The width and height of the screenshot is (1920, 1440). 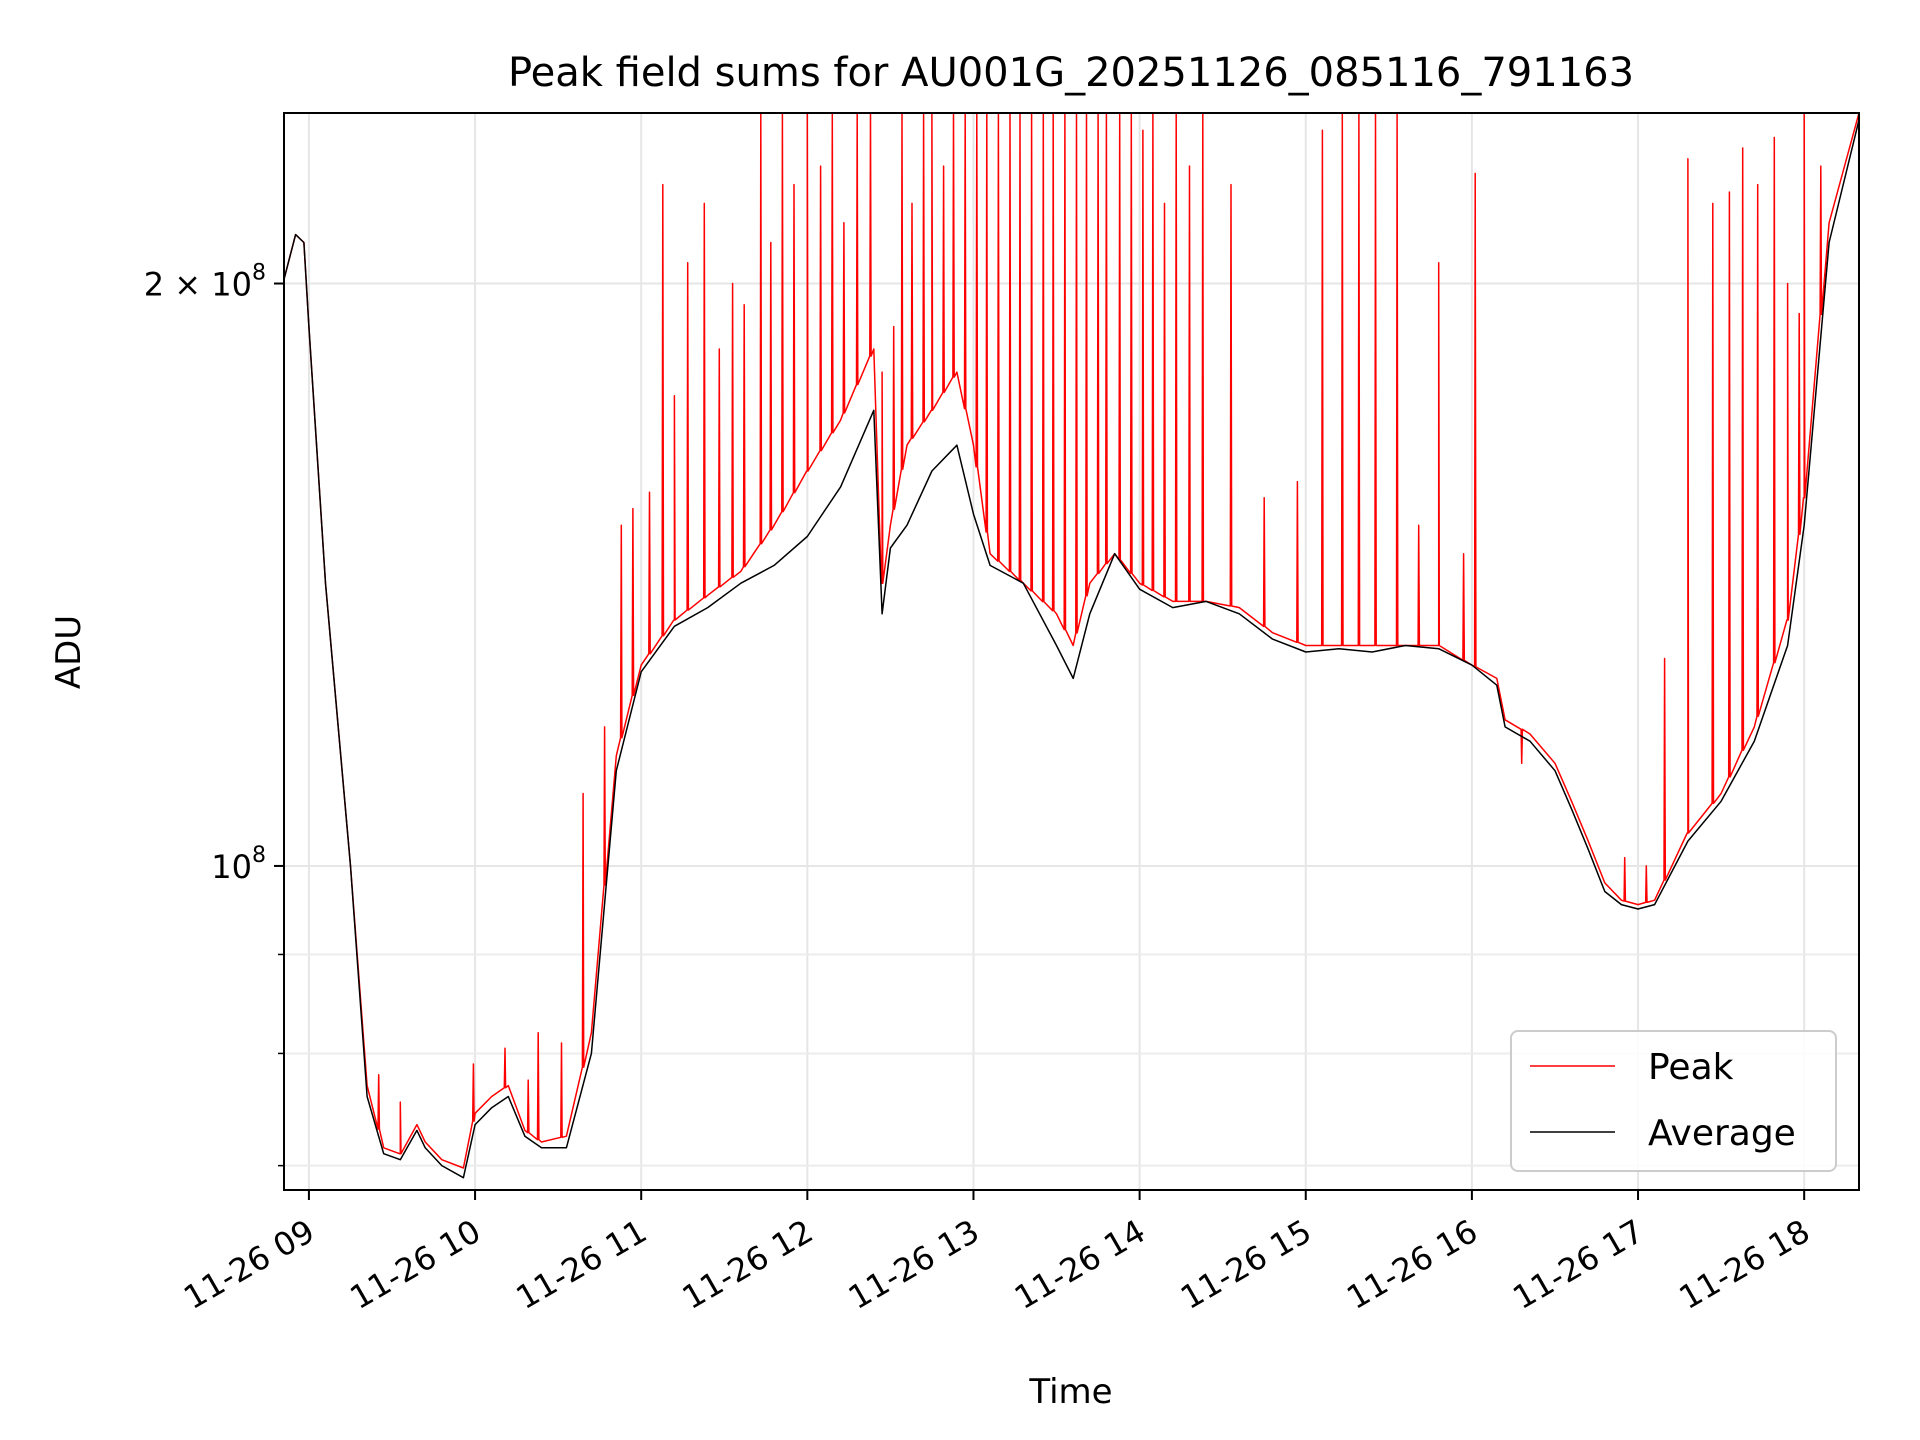 I want to click on y-axis: 108 2 × 108, so click(x=214, y=714).